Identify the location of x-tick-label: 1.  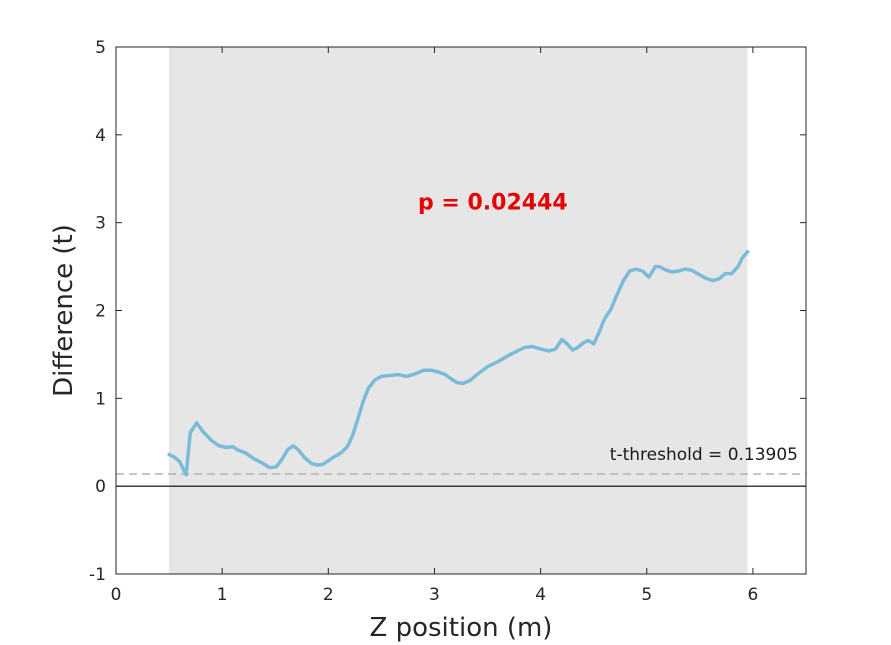
(222, 595).